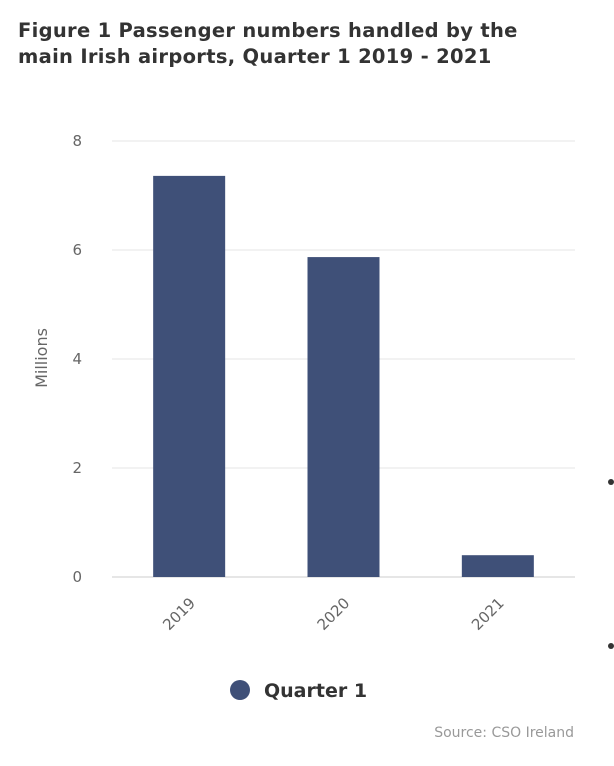 This screenshot has width=614, height=766. I want to click on y-tick-label: 0, so click(77, 577).